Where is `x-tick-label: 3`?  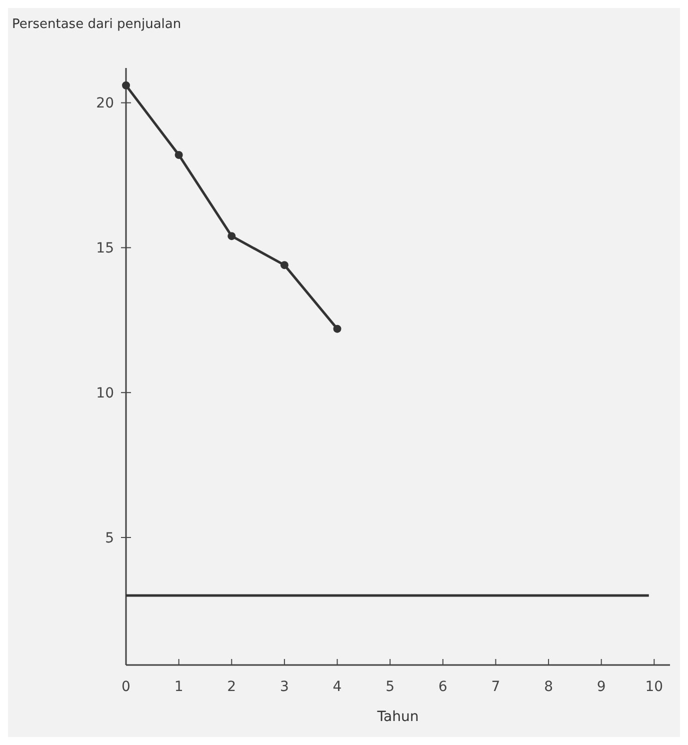 x-tick-label: 3 is located at coordinates (284, 687).